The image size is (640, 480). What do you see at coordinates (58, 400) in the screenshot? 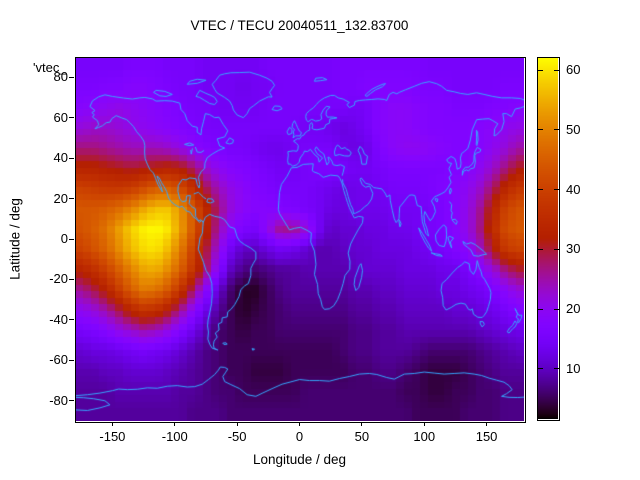
I see `y-tick-label: -80` at bounding box center [58, 400].